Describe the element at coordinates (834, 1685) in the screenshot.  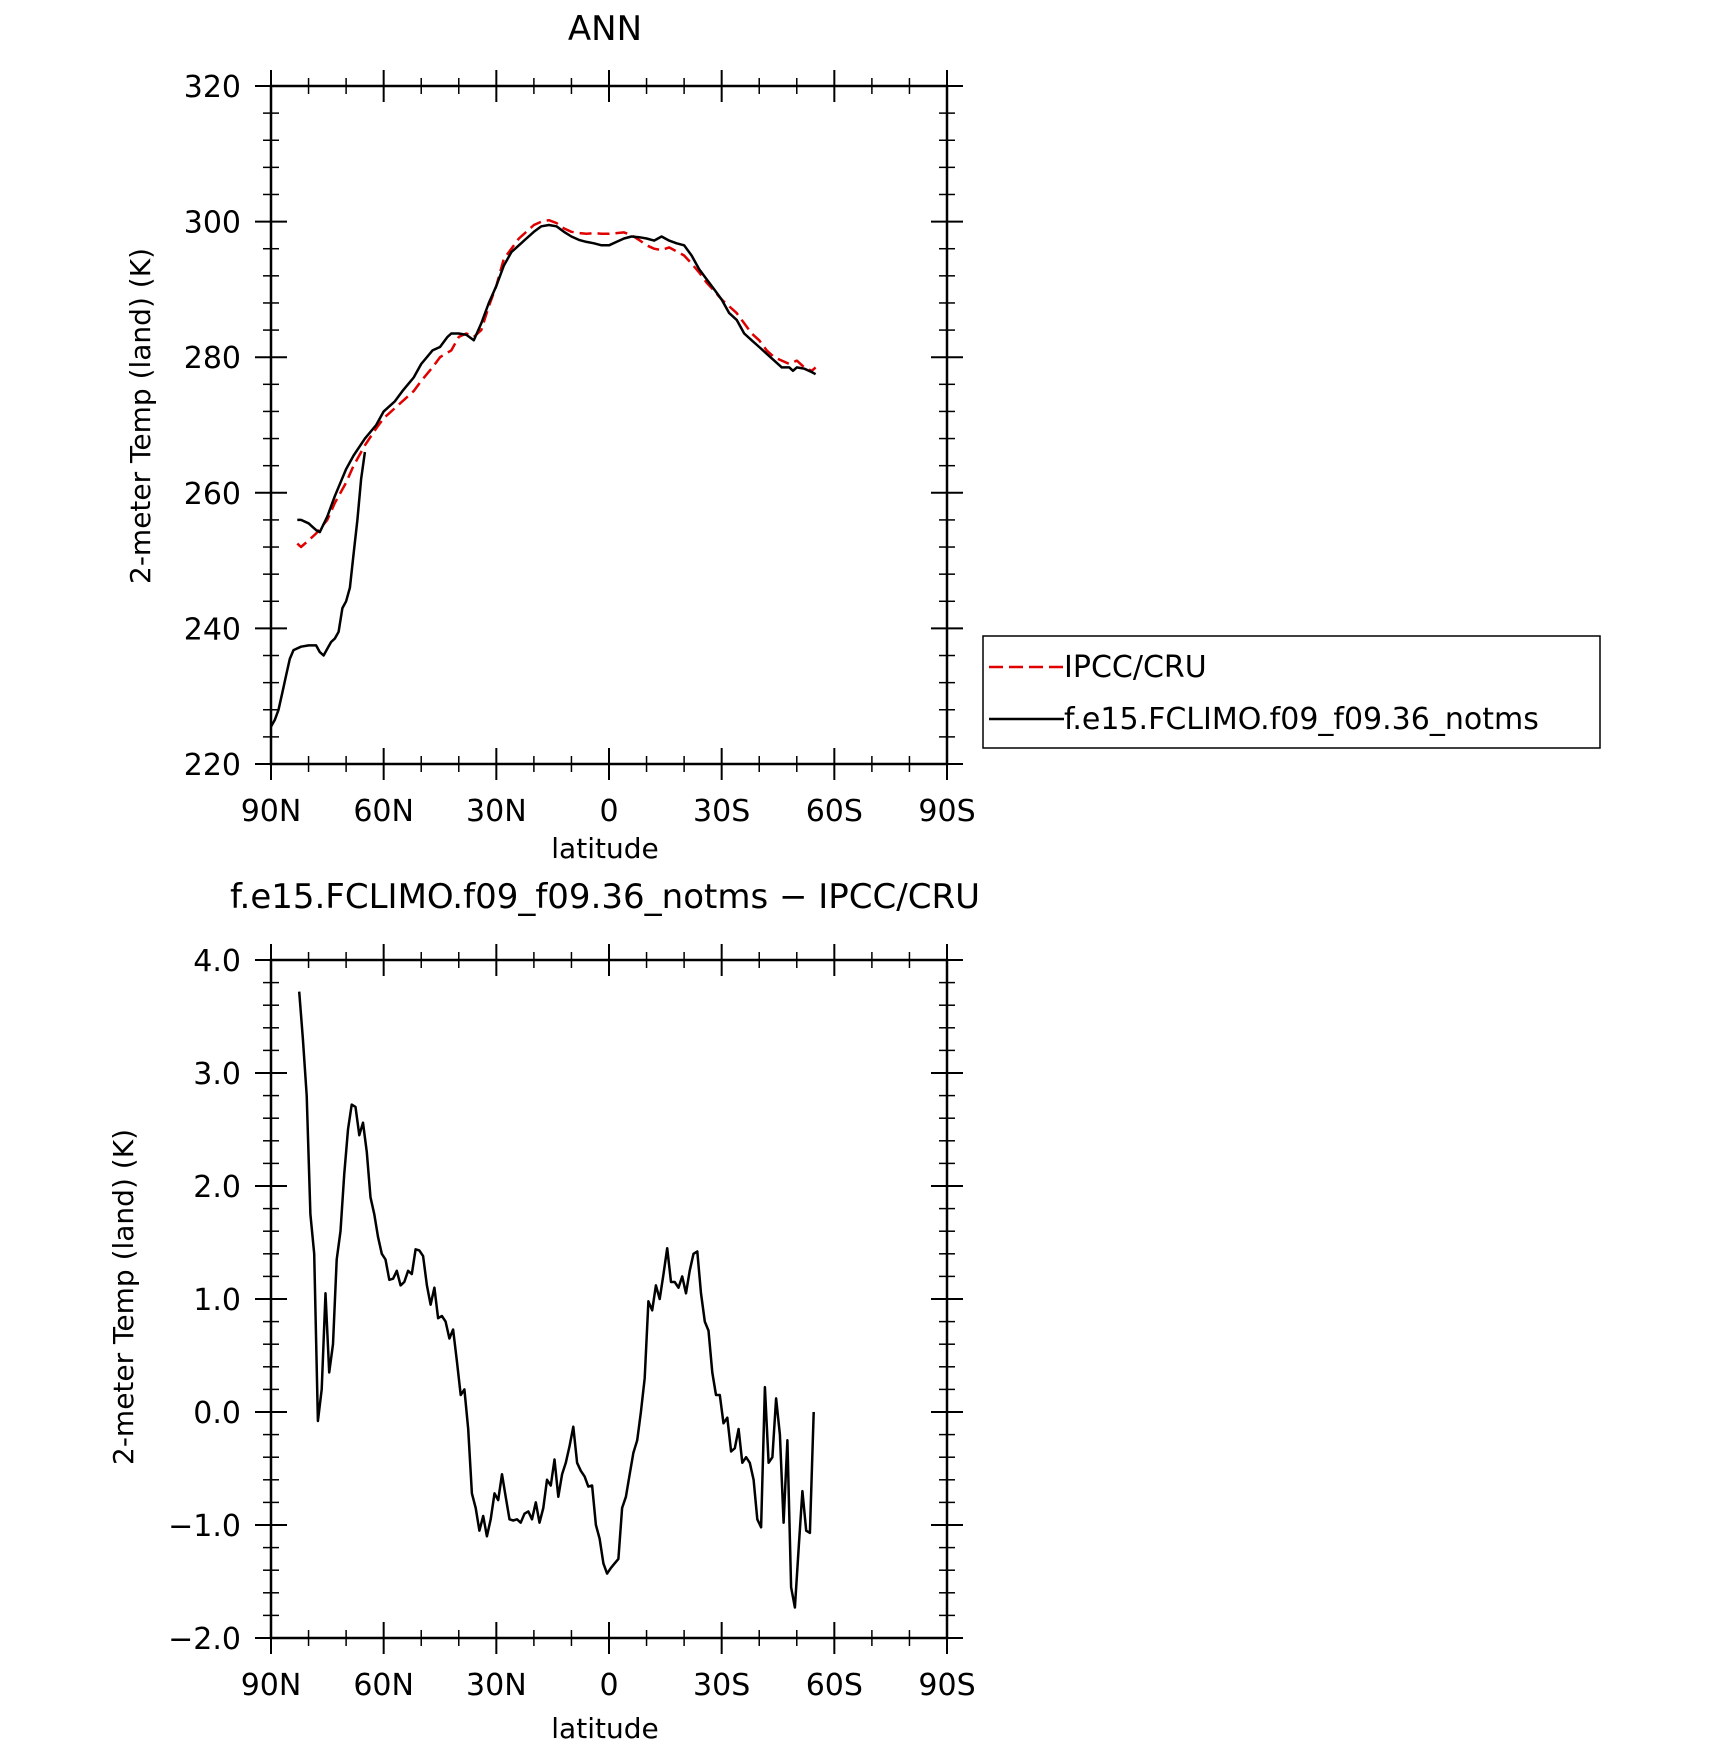
I see `bottom-x-tick-label: 60S` at that location.